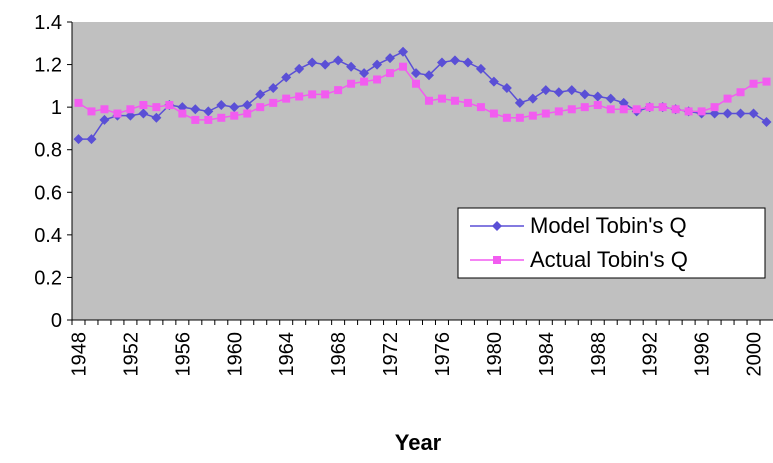 The height and width of the screenshot is (463, 773). Describe the element at coordinates (131, 354) in the screenshot. I see `x-tick-label: 1952` at that location.